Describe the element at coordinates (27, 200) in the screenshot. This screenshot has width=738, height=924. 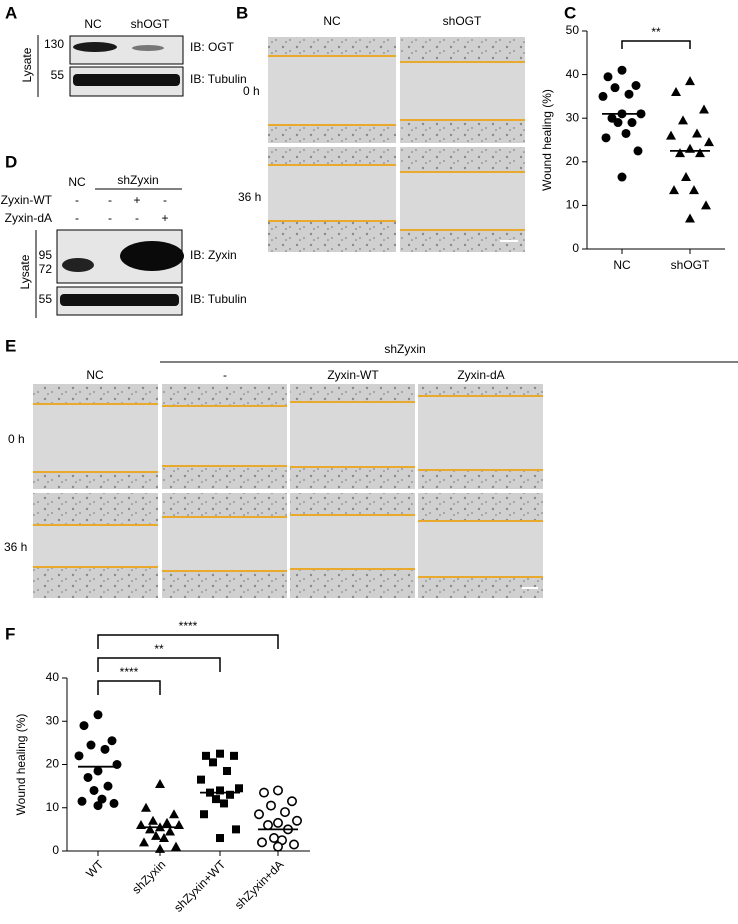
I see `row-label: Zyxin-WT` at that location.